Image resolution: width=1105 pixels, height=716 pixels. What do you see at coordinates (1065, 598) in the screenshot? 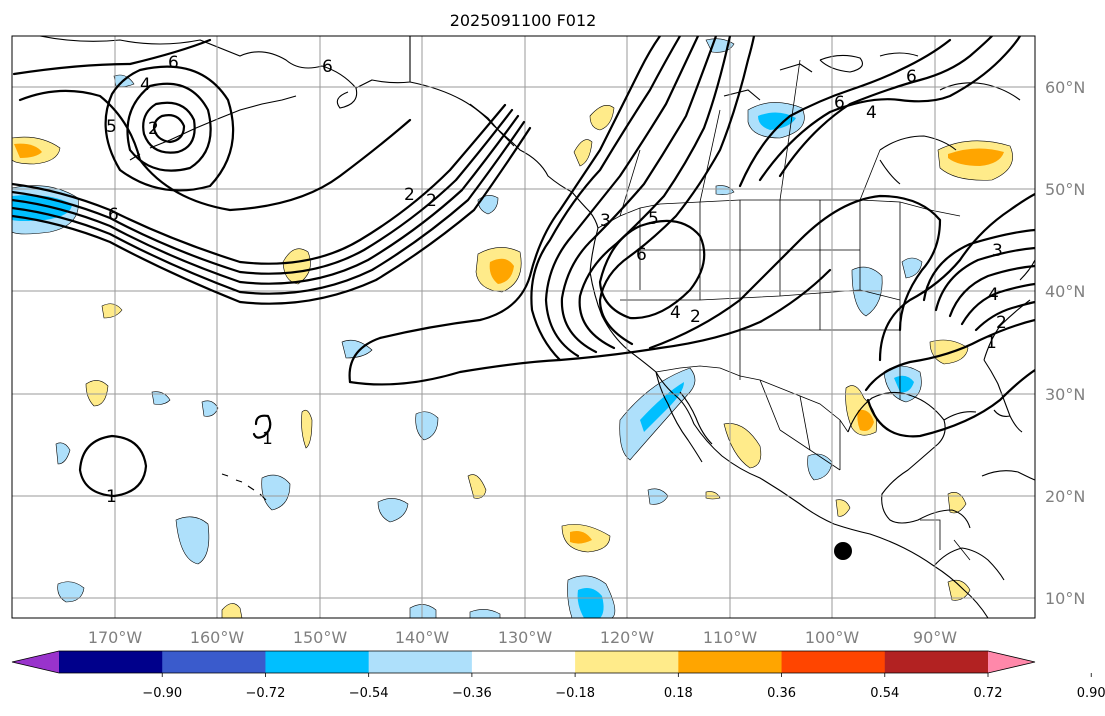
I see `lat-label: 10°N` at bounding box center [1065, 598].